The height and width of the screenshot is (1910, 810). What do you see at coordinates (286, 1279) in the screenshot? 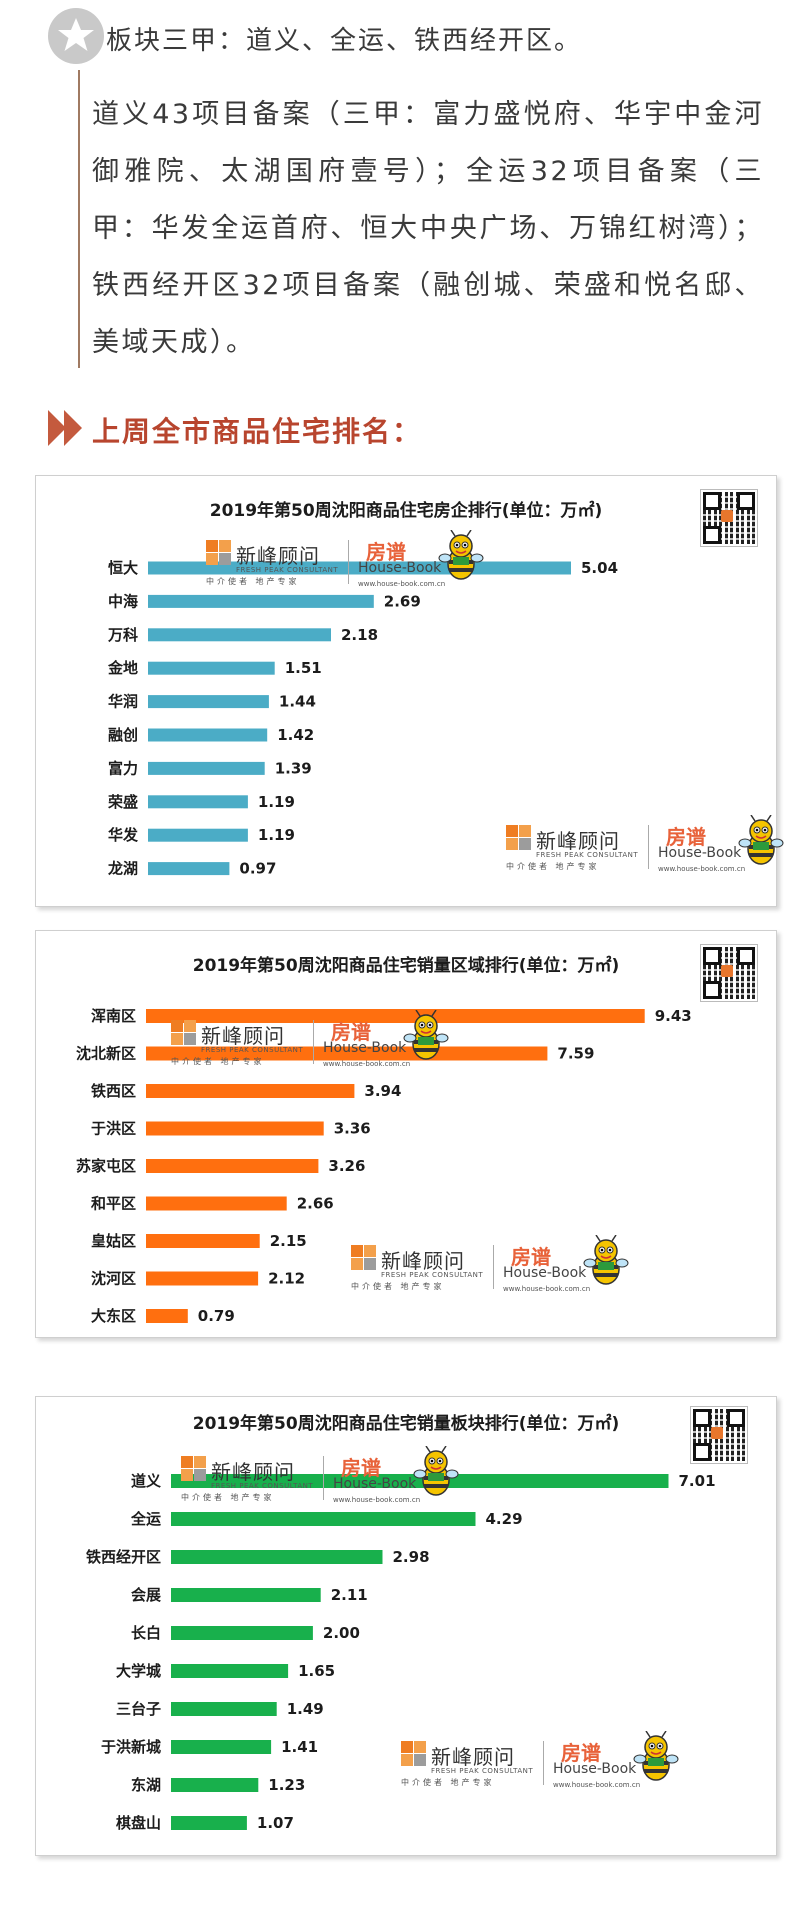
I see `value-label: 2.12` at bounding box center [286, 1279].